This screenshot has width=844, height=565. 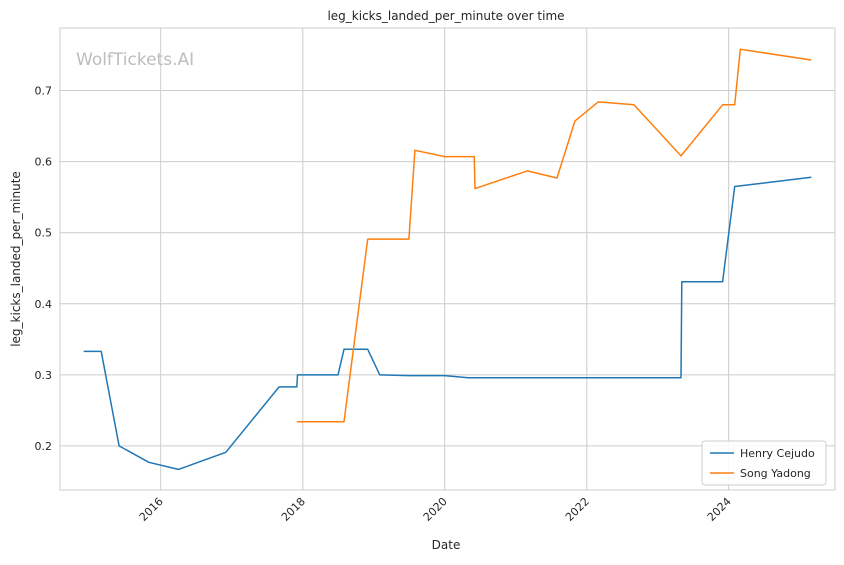 I want to click on y-tick-label: 0.7, so click(x=44, y=91).